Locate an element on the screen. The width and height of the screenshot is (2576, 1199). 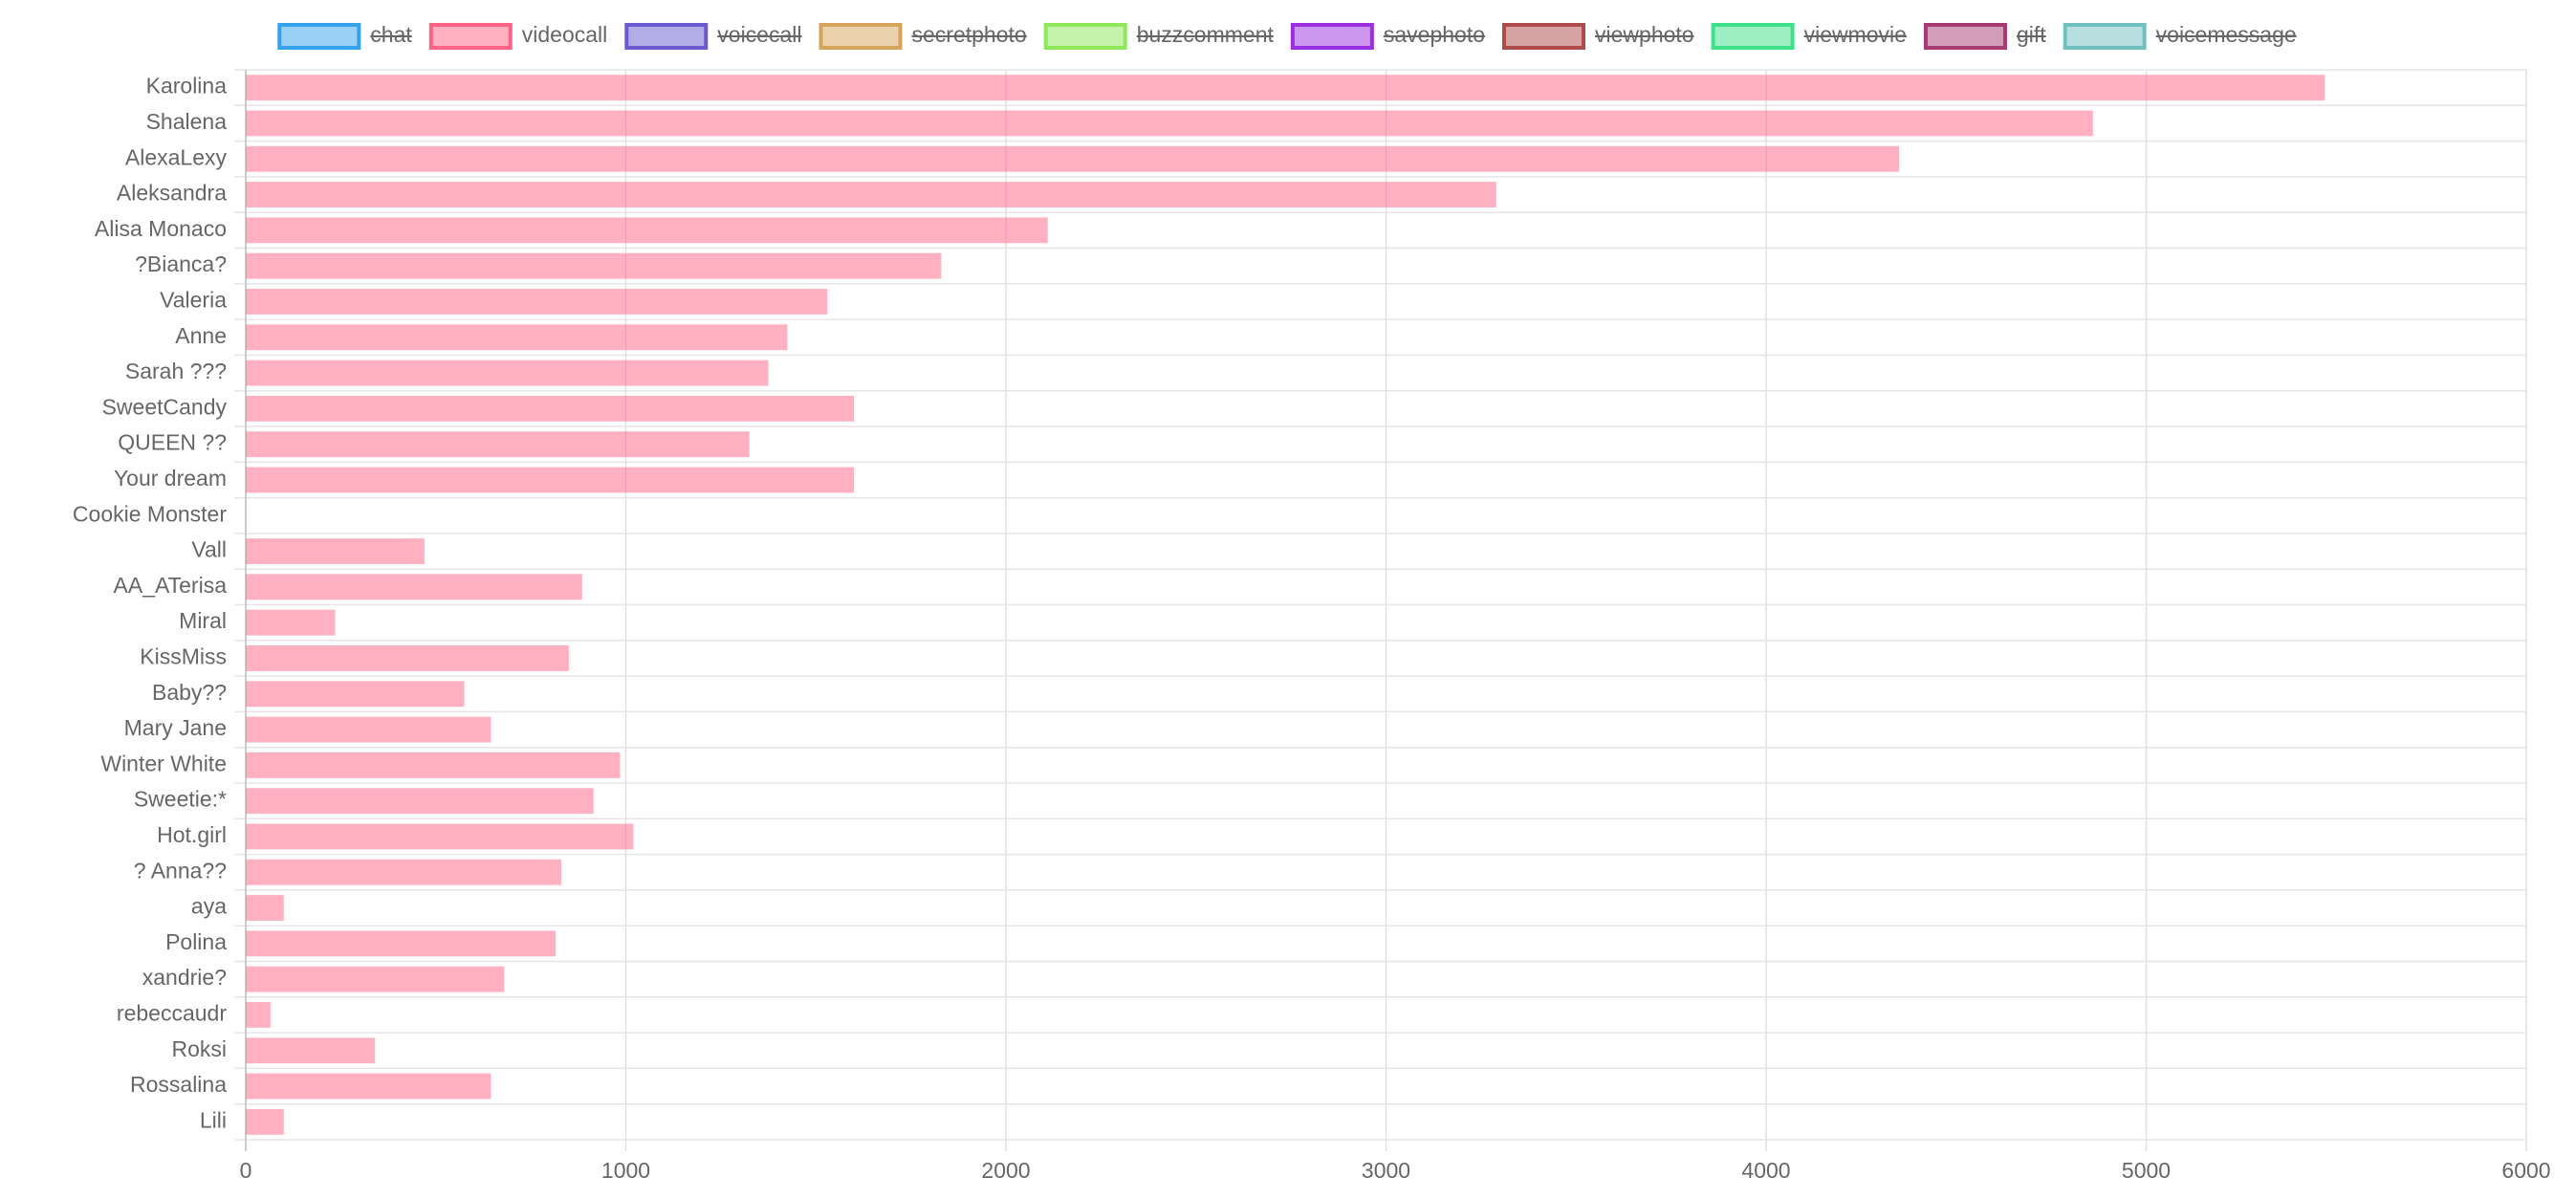
legend-item: chat is located at coordinates (344, 36).